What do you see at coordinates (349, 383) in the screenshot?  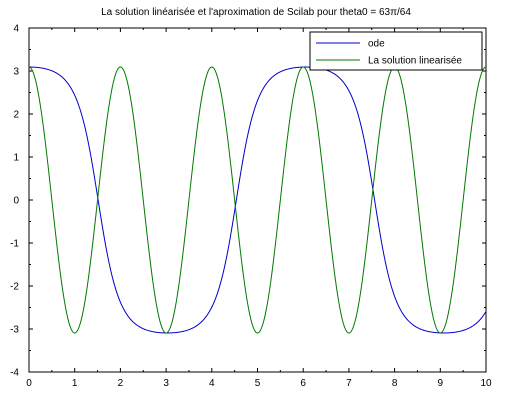 I see `x-tick-label: 7` at bounding box center [349, 383].